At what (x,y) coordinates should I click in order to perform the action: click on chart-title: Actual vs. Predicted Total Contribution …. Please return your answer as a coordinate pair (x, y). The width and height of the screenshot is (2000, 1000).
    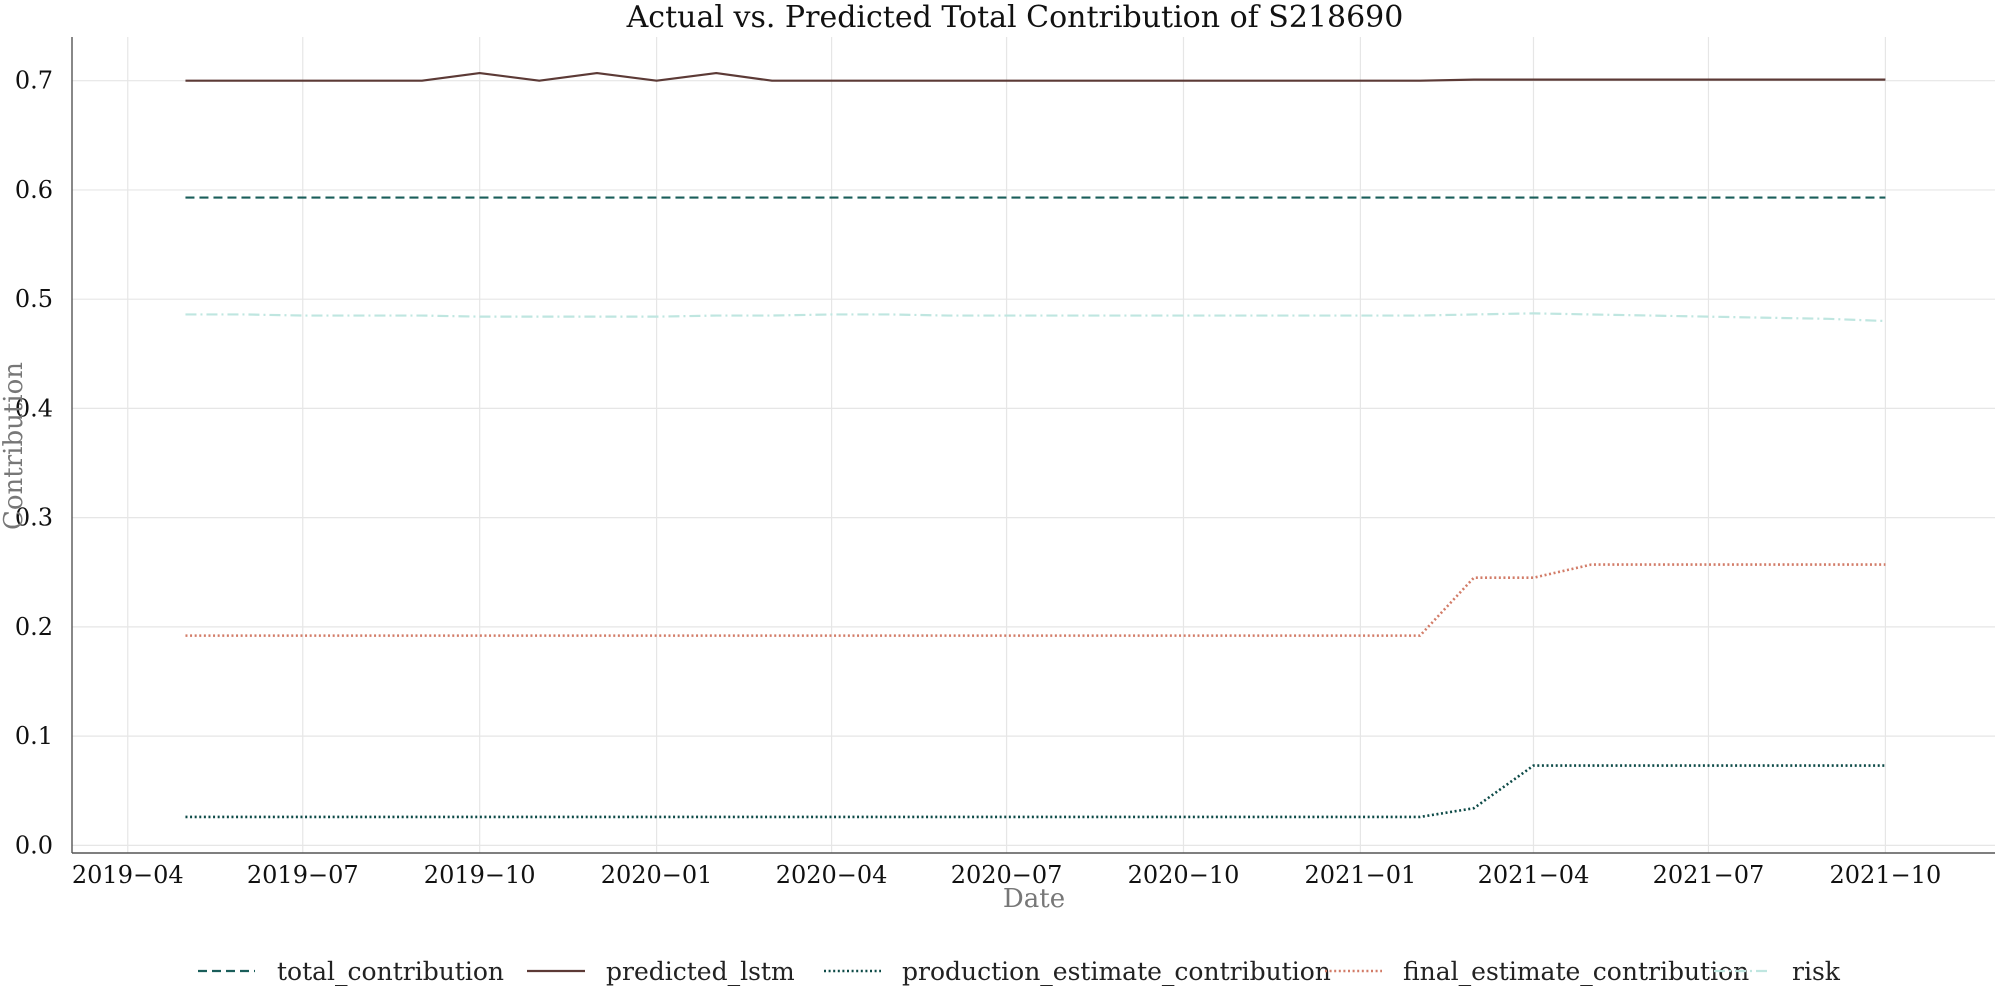
    Looking at the image, I should click on (1015, 17).